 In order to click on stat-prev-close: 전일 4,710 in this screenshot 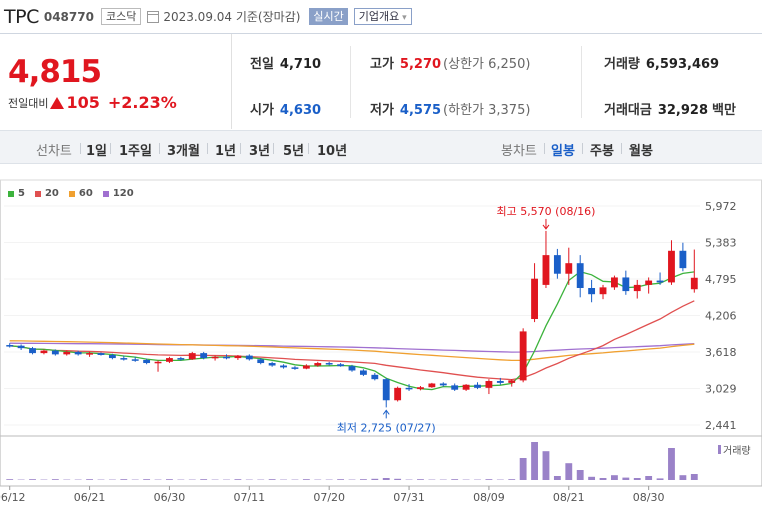, I will do `click(286, 64)`.